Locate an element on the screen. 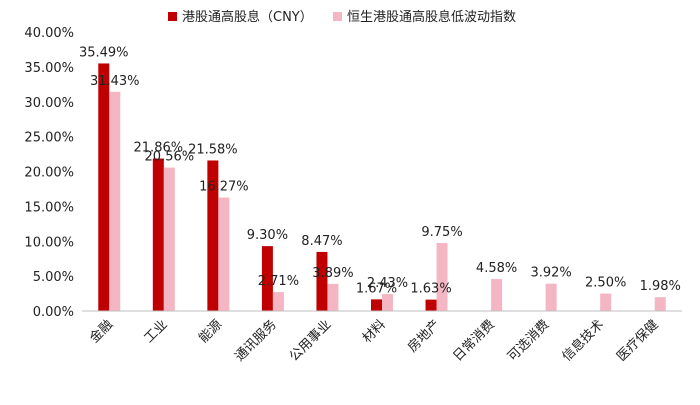  data-label: 20.56% is located at coordinates (170, 157).